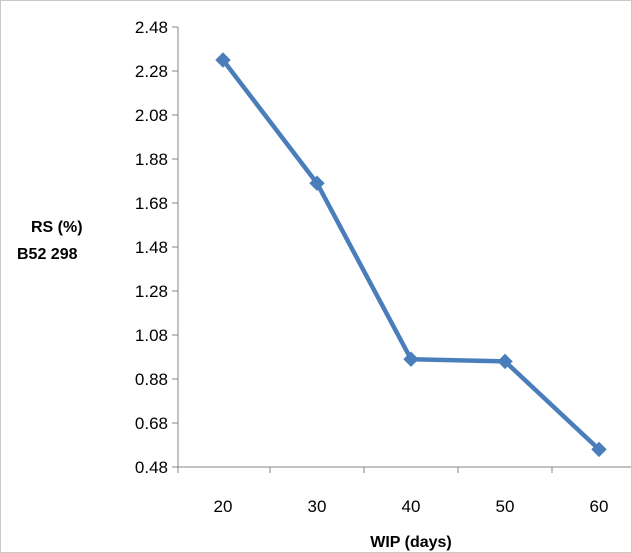 The height and width of the screenshot is (553, 632). What do you see at coordinates (151, 115) in the screenshot?
I see `y-tick-label: 2.08` at bounding box center [151, 115].